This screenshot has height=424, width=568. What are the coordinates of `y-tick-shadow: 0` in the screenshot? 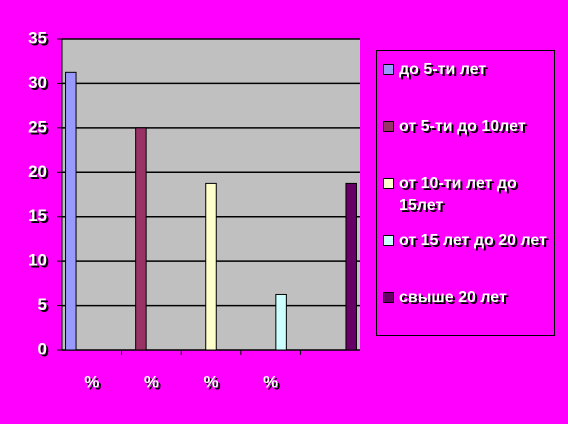 It's located at (44, 350).